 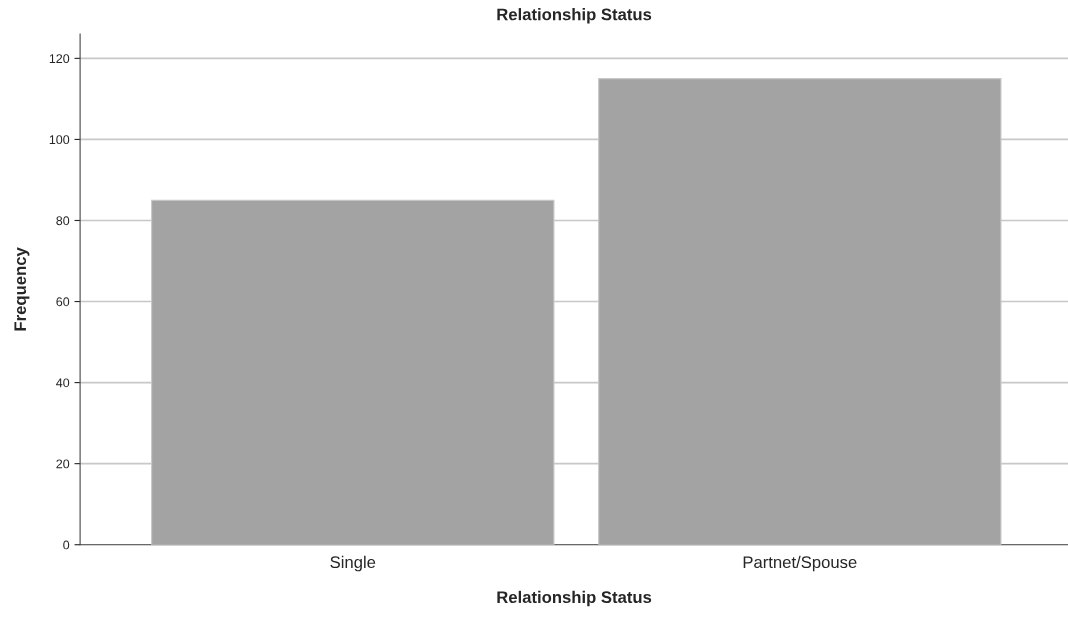 What do you see at coordinates (59, 140) in the screenshot?
I see `y-tick-label: 100` at bounding box center [59, 140].